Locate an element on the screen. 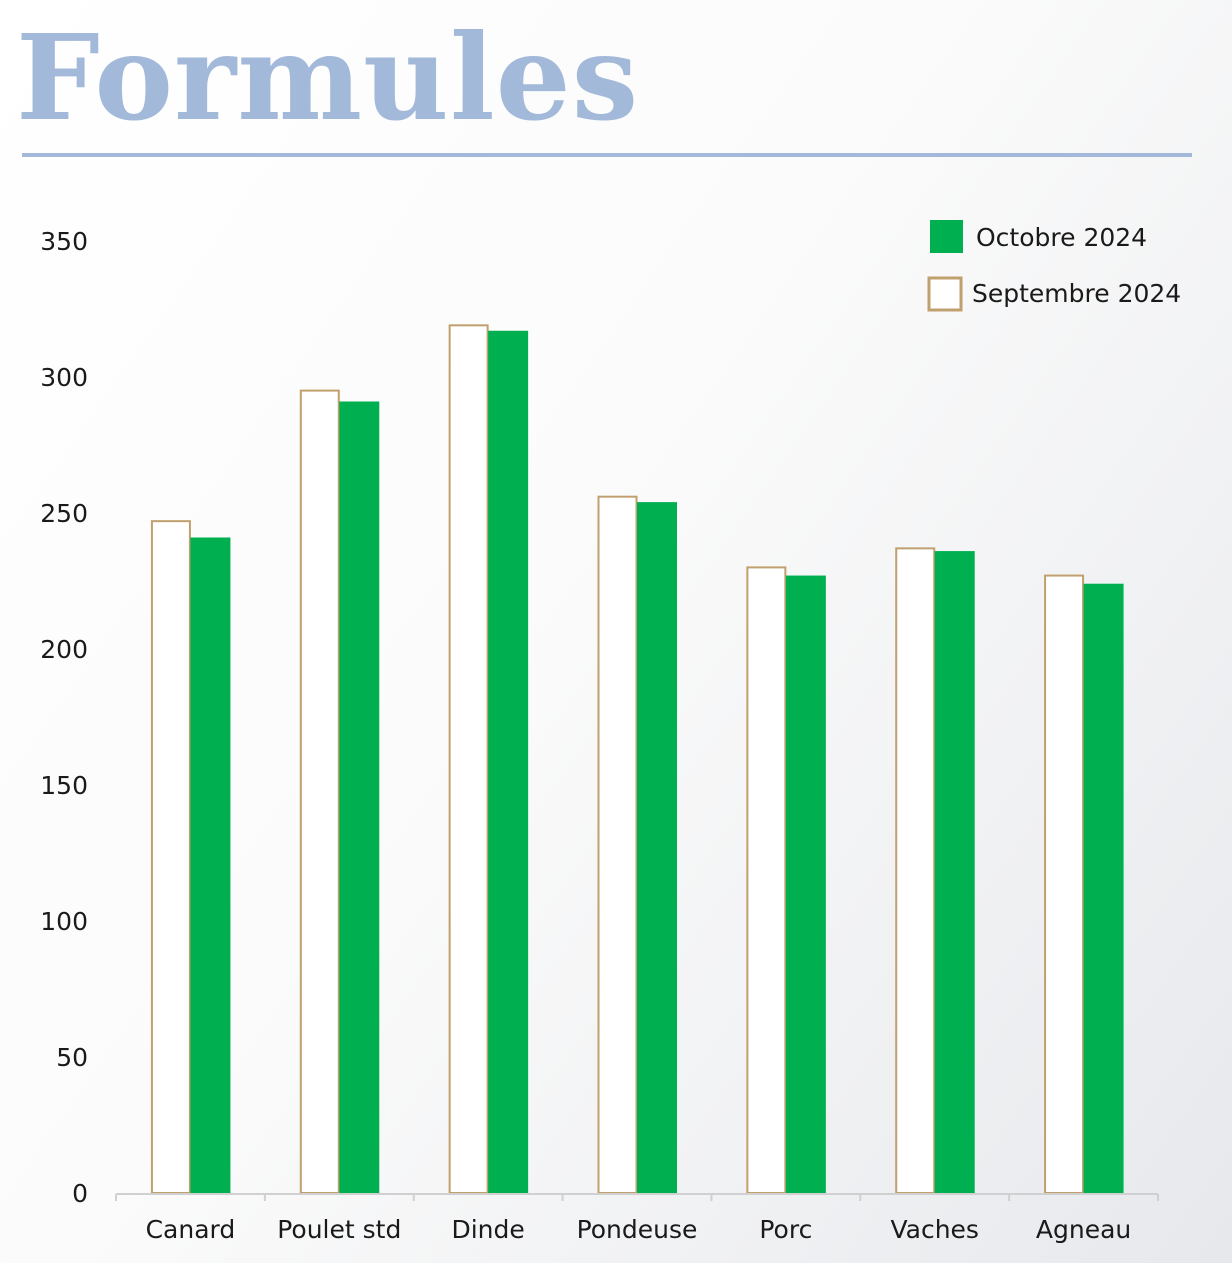  y-axis: 0 50 100 150 200 250 300 350 is located at coordinates (64, 717).